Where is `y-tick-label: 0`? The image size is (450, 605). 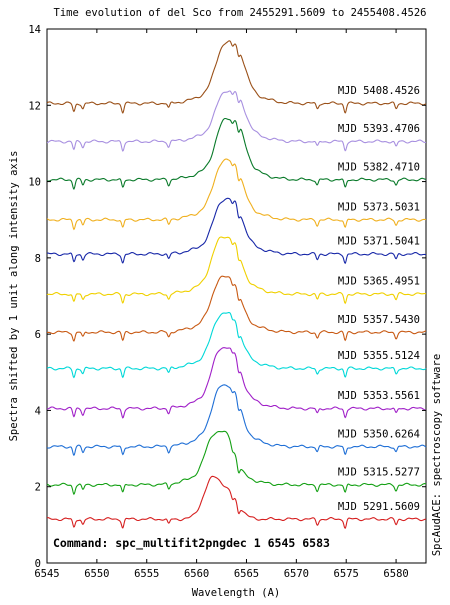
y-tick-label: 0 is located at coordinates (38, 564).